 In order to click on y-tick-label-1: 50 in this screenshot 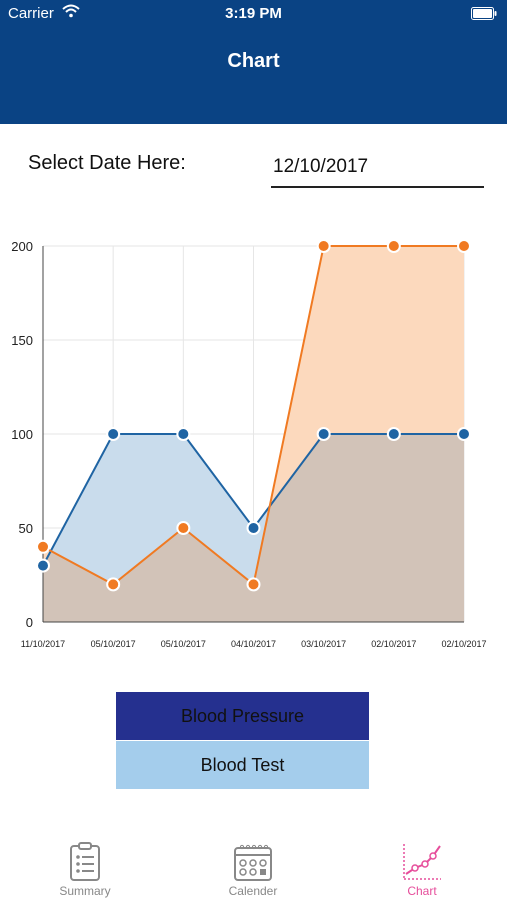, I will do `click(26, 528)`.